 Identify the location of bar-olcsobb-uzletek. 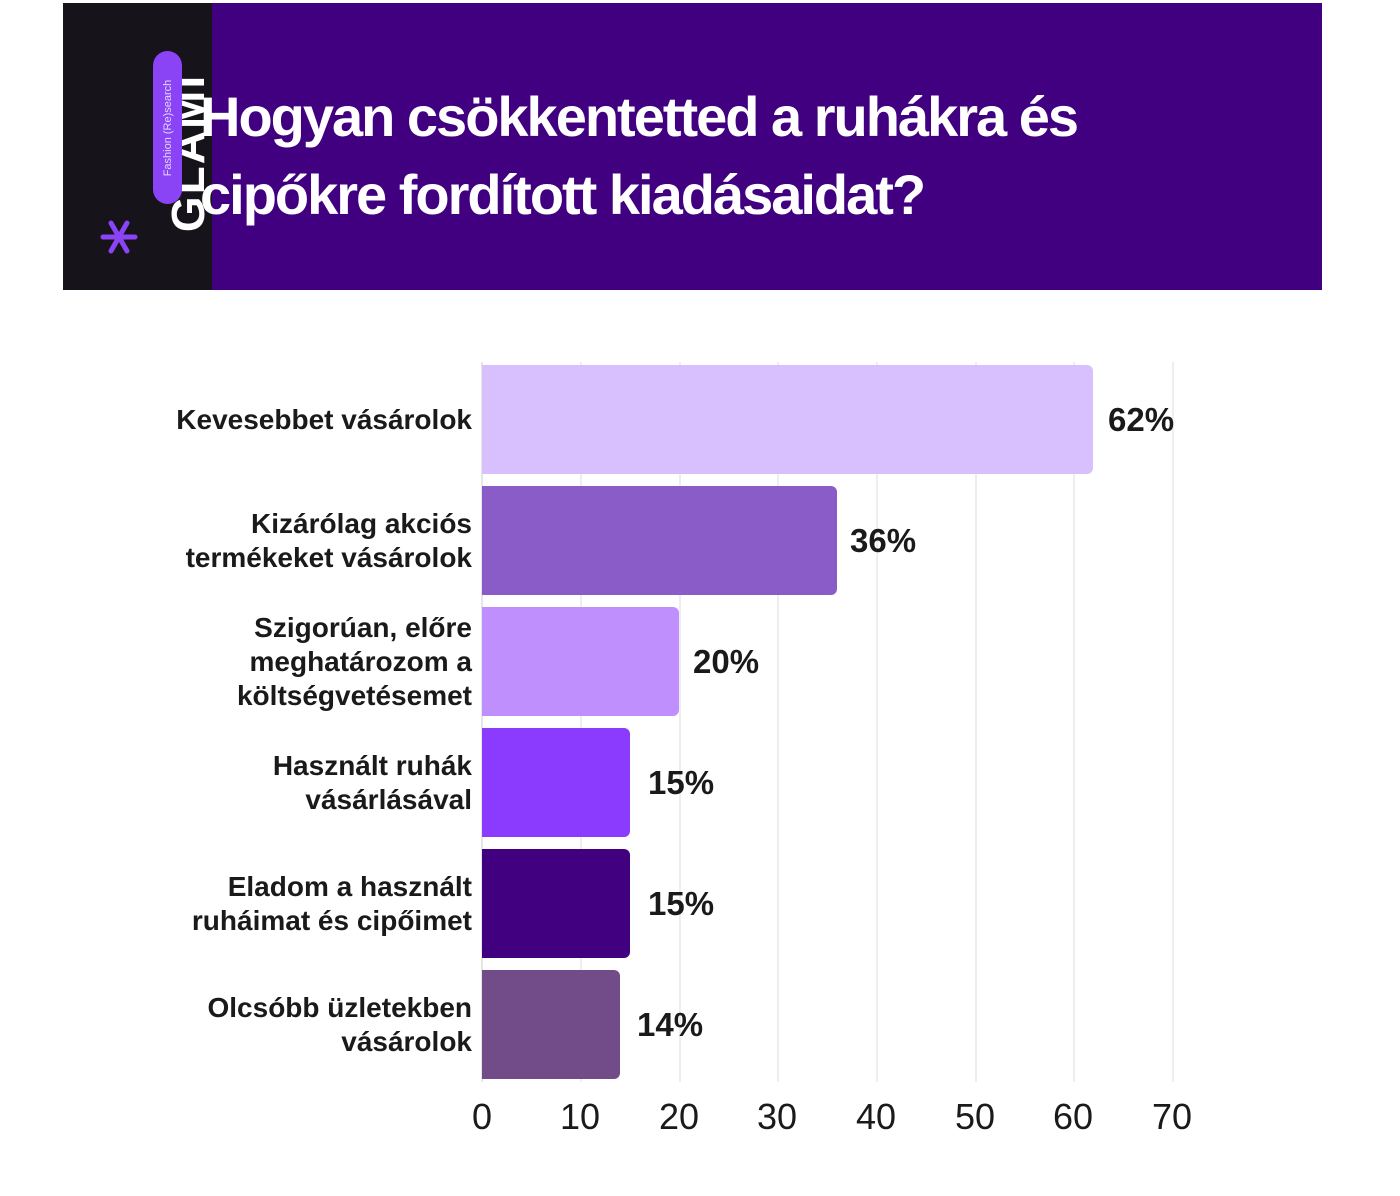
(551, 1024).